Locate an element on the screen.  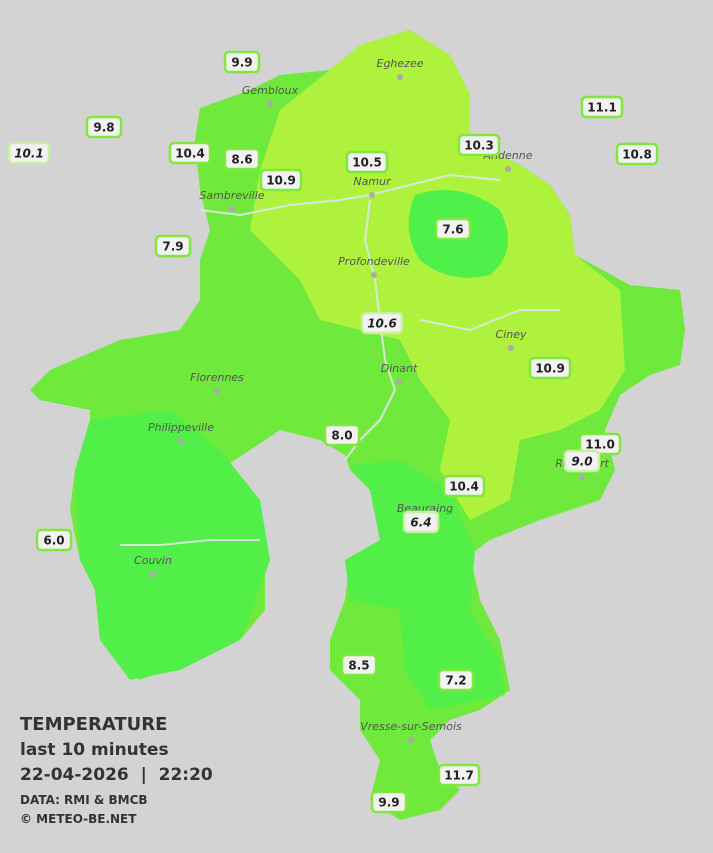
station-value: 7.6 is located at coordinates (452, 230).